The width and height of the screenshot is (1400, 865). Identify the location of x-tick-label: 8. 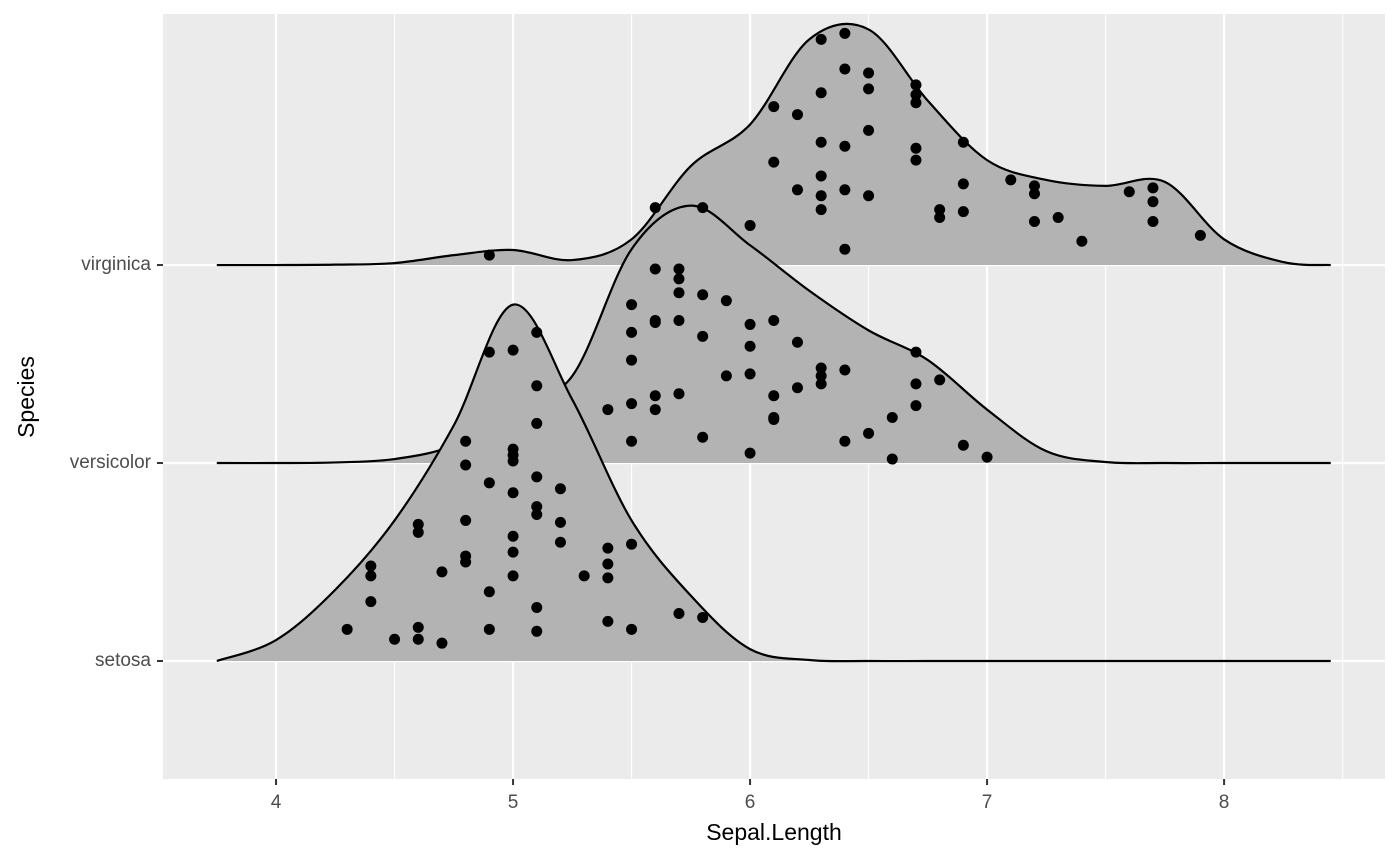
(1224, 802).